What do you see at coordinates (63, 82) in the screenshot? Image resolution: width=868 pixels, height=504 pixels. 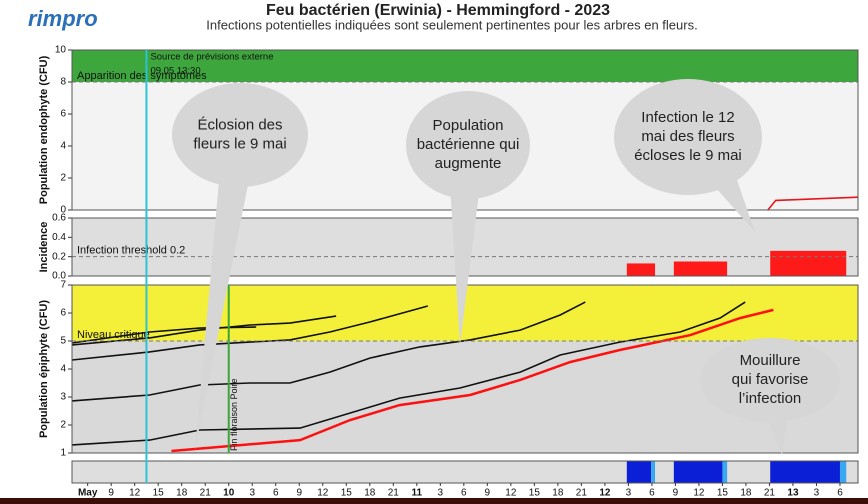 I see `y-tick-label: 8` at bounding box center [63, 82].